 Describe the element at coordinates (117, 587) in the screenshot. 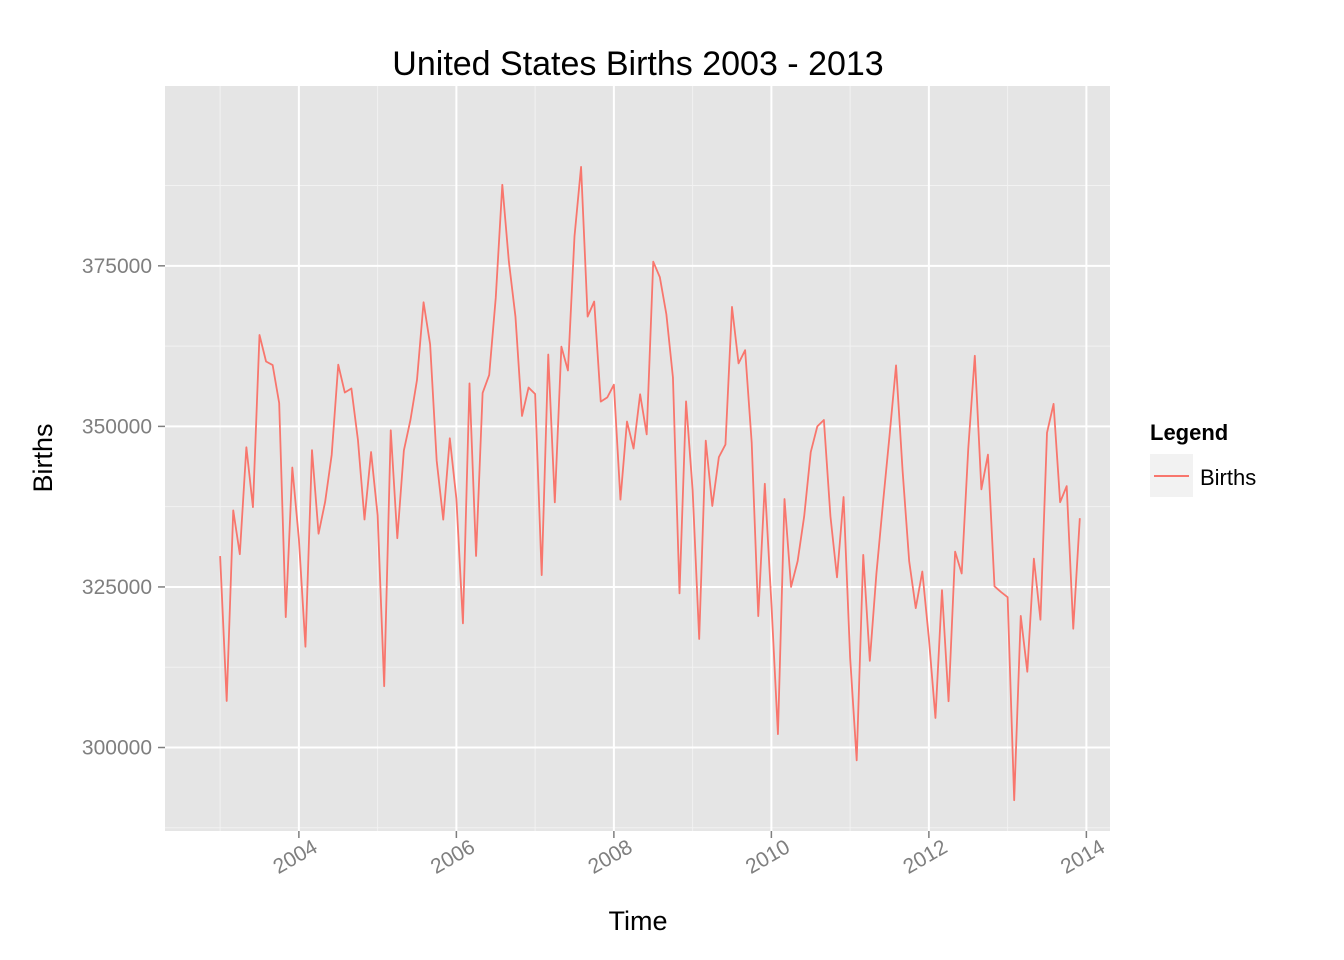

I see `y-tick-label: 325000` at that location.